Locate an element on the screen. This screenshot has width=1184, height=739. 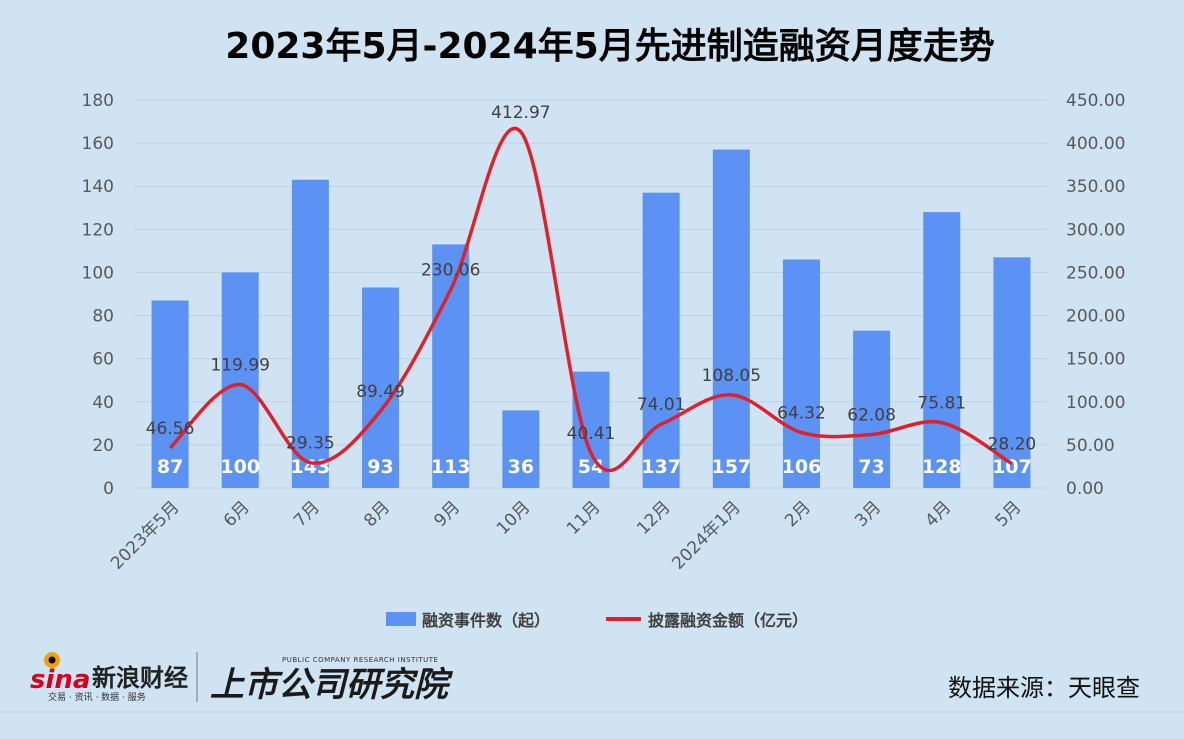
right-tick-label: 0.00 is located at coordinates (1085, 489).